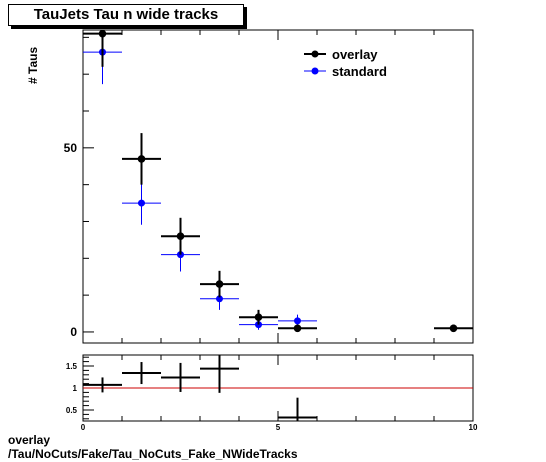 This screenshot has width=546, height=462. I want to click on legend: overlay standard, so click(345, 63).